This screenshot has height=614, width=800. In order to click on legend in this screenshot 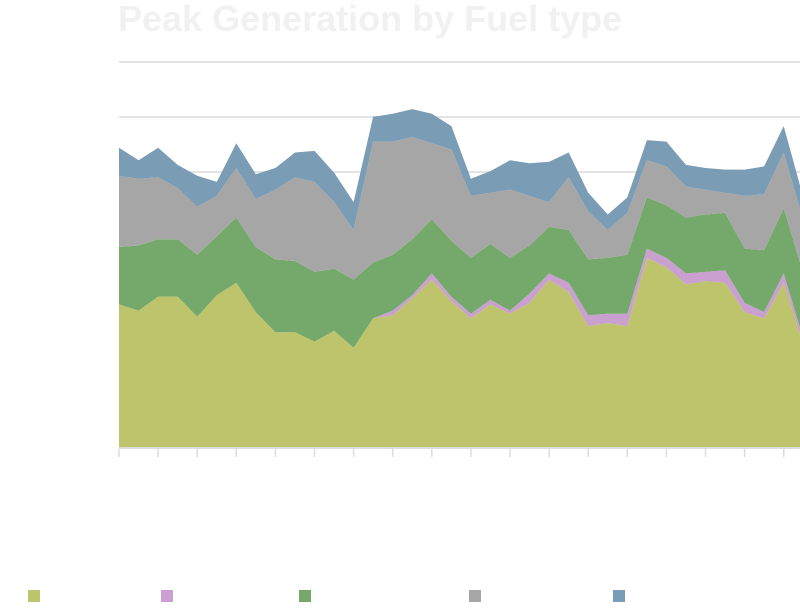, I will do `click(400, 598)`.